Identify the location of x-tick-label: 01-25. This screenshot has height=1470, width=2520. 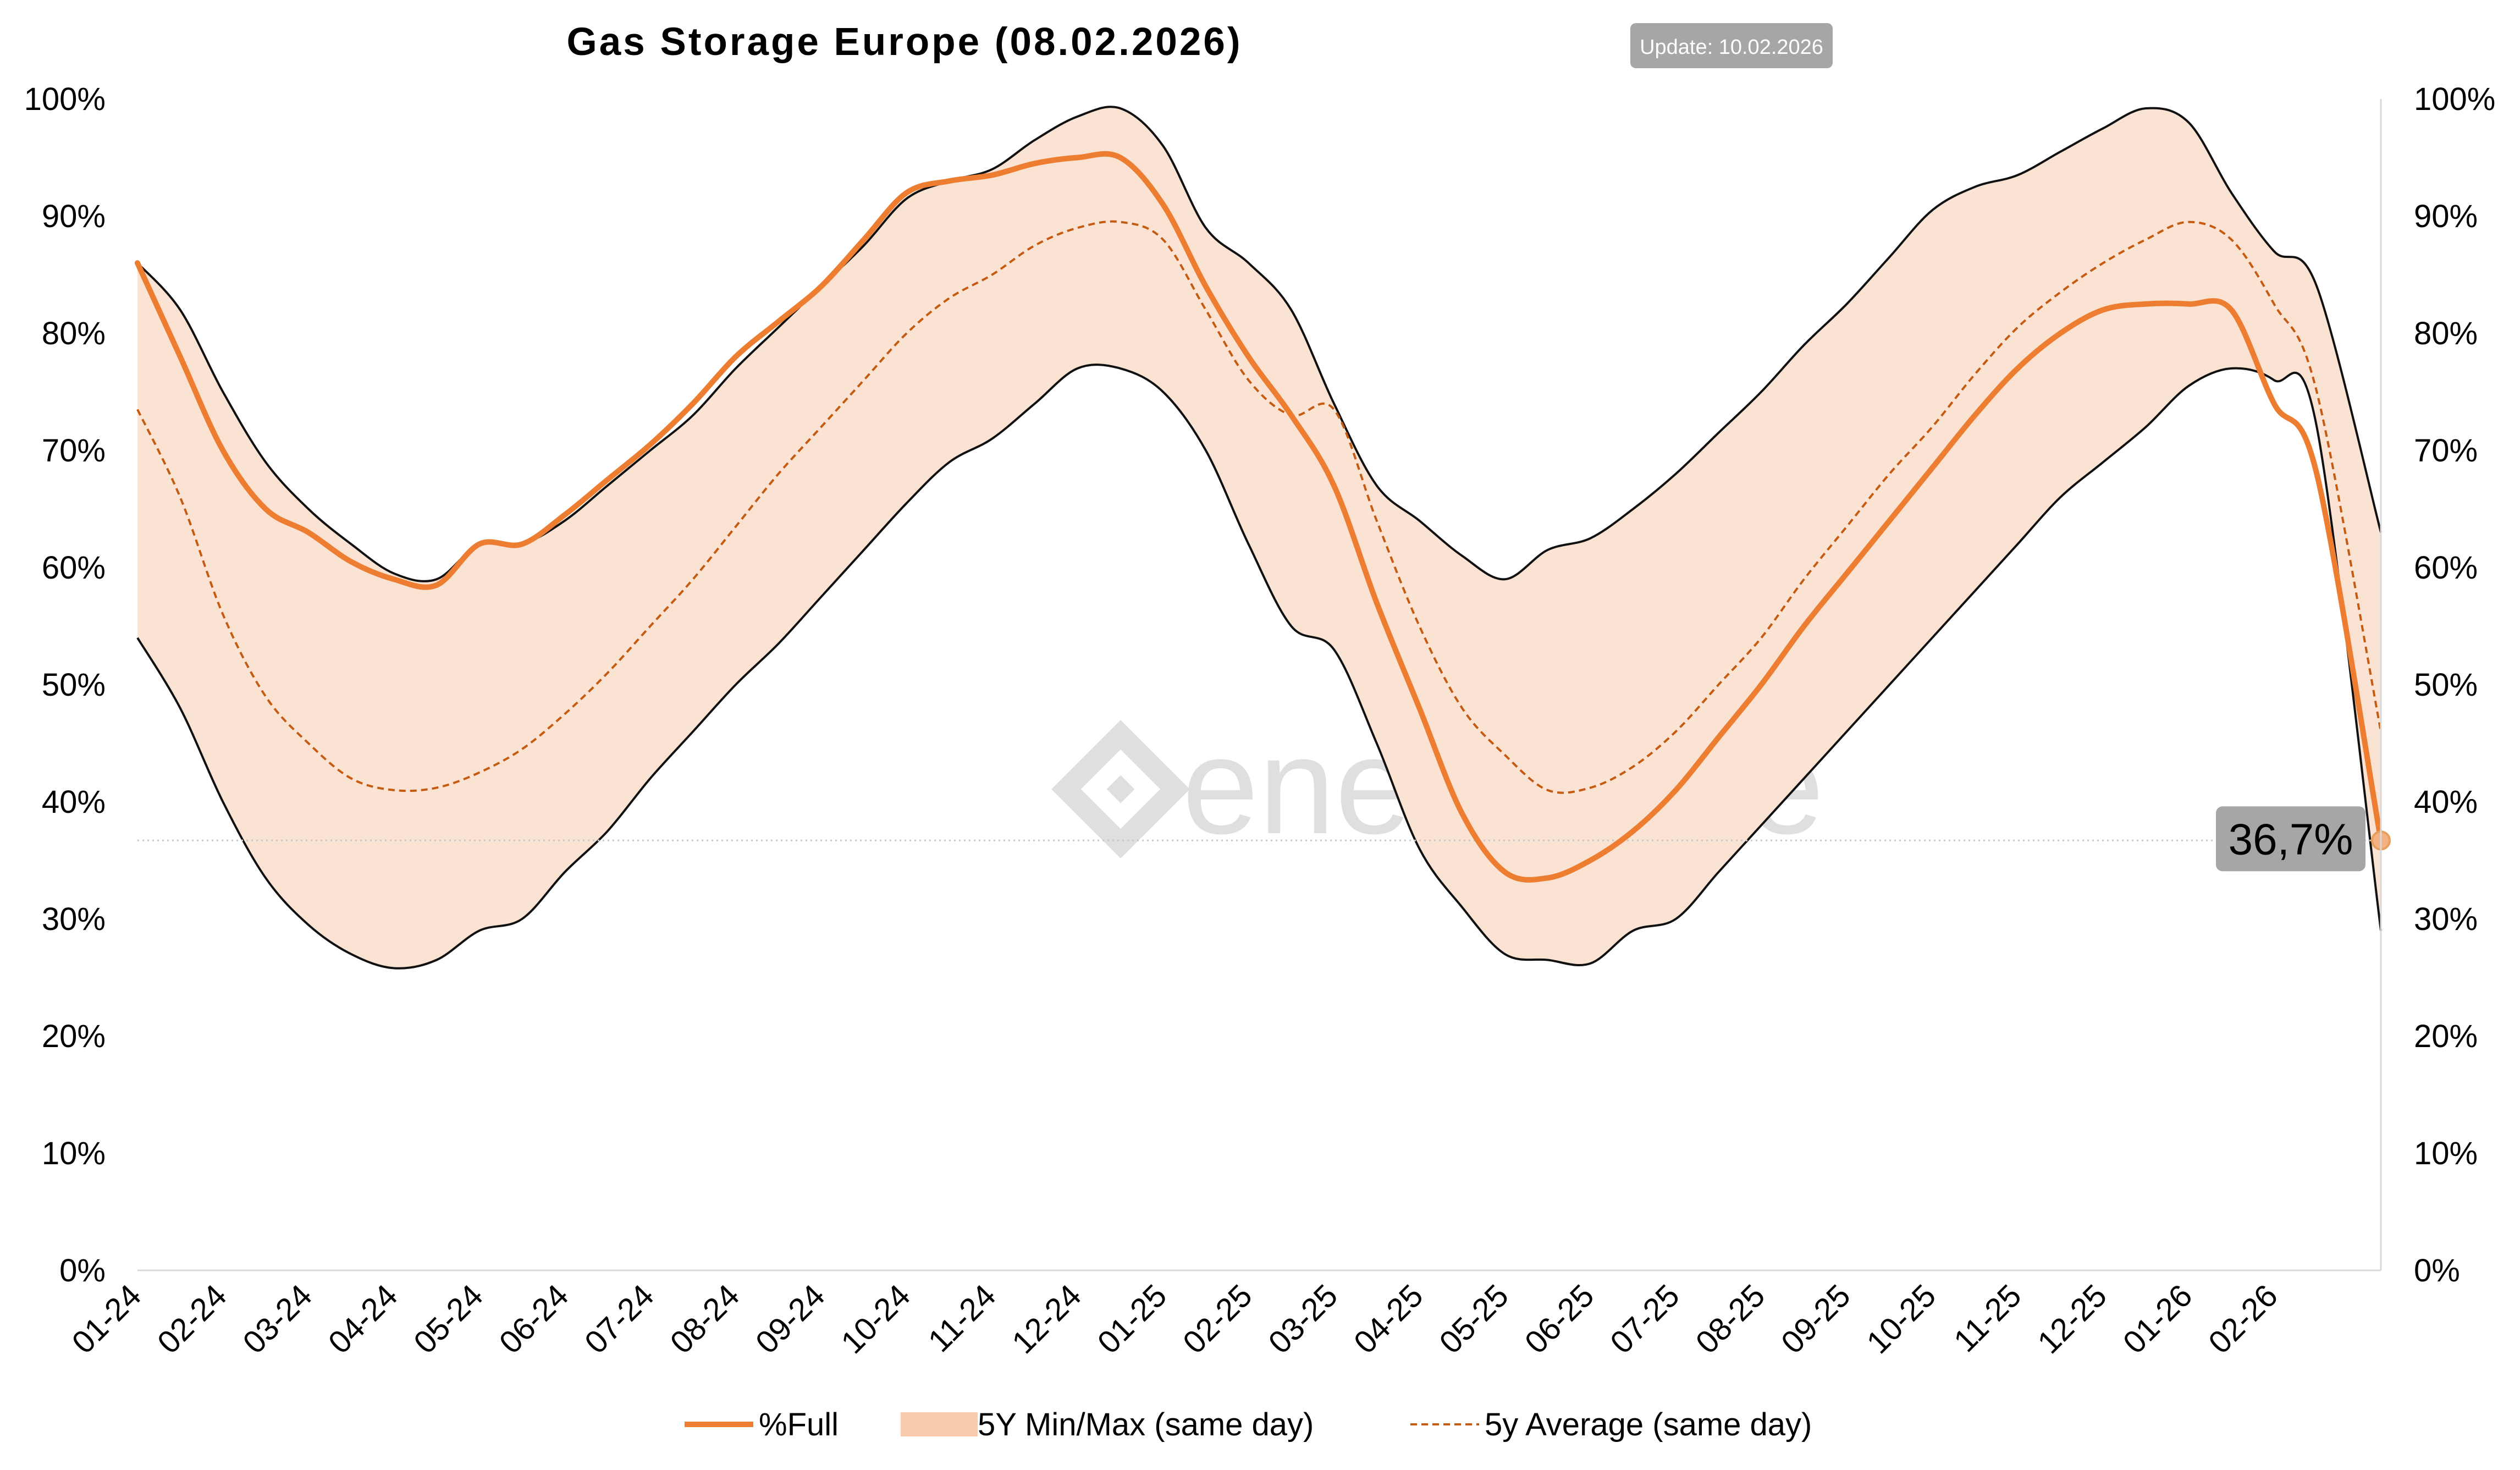
(1131, 1320).